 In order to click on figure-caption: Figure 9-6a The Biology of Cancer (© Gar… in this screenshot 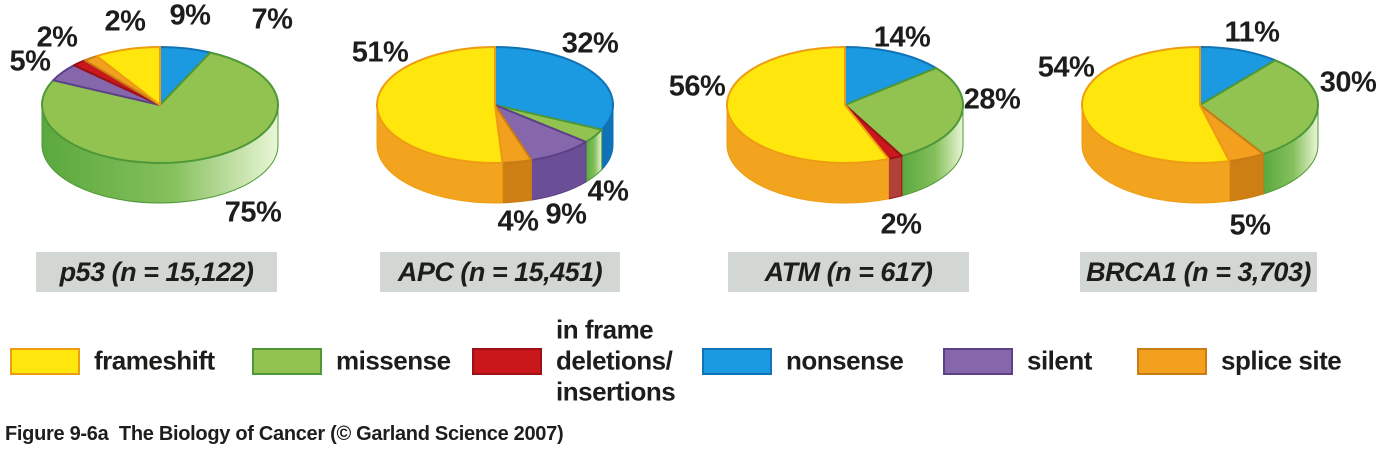, I will do `click(284, 434)`.